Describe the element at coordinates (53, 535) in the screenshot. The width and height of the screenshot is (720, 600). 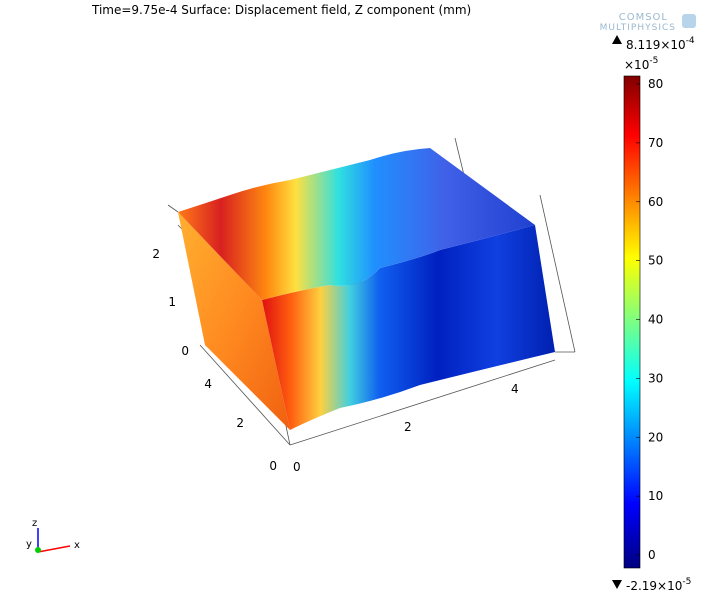
I see `axis-triad: z y x` at that location.